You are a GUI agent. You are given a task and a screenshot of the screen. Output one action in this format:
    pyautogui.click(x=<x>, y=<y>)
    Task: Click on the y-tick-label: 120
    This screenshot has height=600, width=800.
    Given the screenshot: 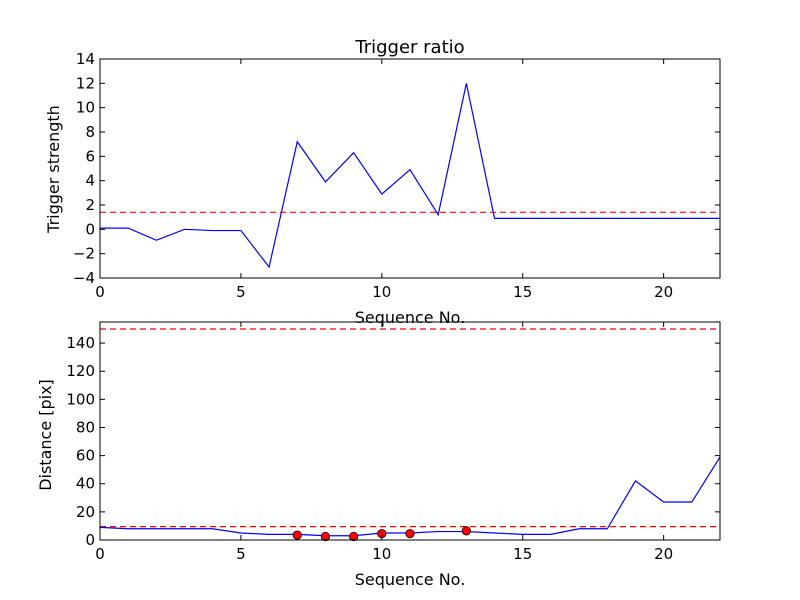 What is the action you would take?
    pyautogui.click(x=80, y=371)
    